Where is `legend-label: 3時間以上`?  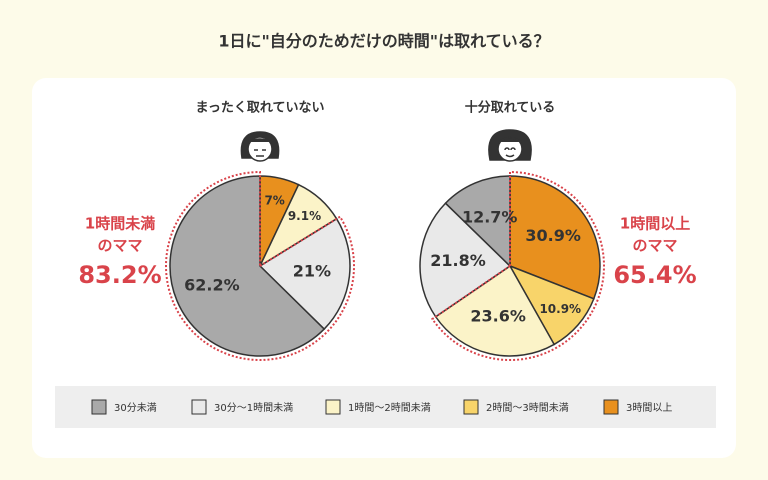
legend-label: 3時間以上 is located at coordinates (649, 408).